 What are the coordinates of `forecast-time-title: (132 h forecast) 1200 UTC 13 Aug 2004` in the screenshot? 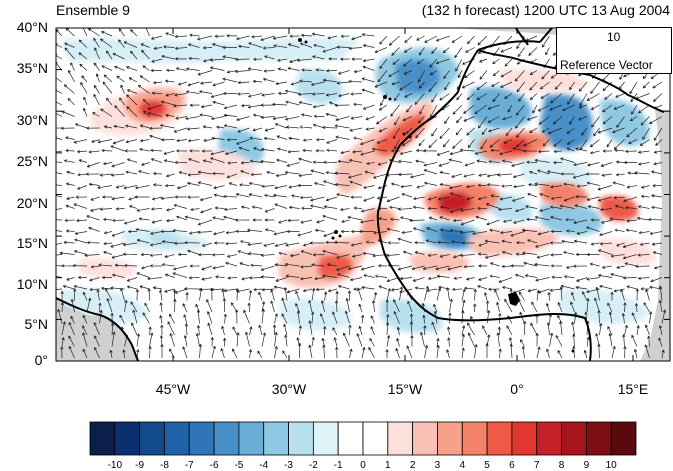 It's located at (545, 10).